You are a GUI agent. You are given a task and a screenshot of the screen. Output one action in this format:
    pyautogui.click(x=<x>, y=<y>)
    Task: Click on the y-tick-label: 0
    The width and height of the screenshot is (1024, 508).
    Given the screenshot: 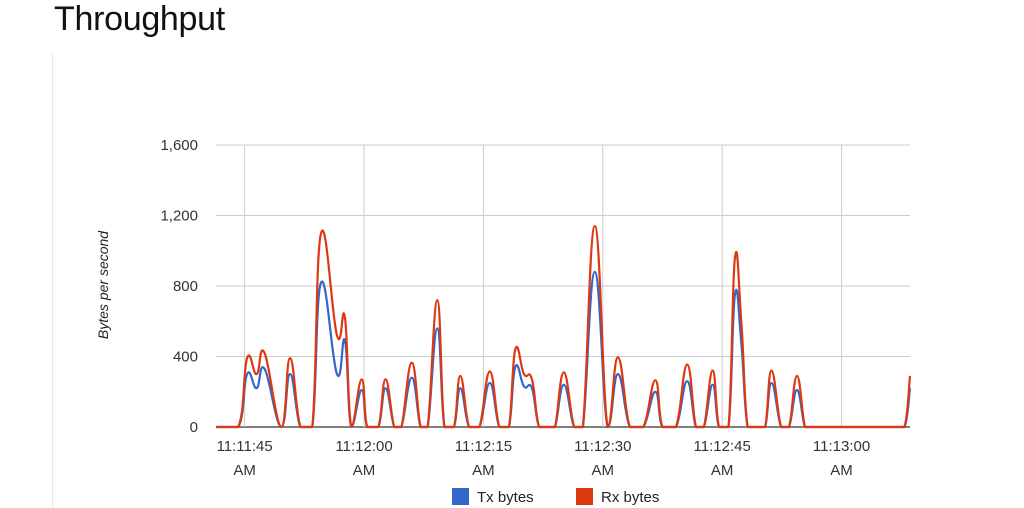 What is the action you would take?
    pyautogui.click(x=194, y=427)
    